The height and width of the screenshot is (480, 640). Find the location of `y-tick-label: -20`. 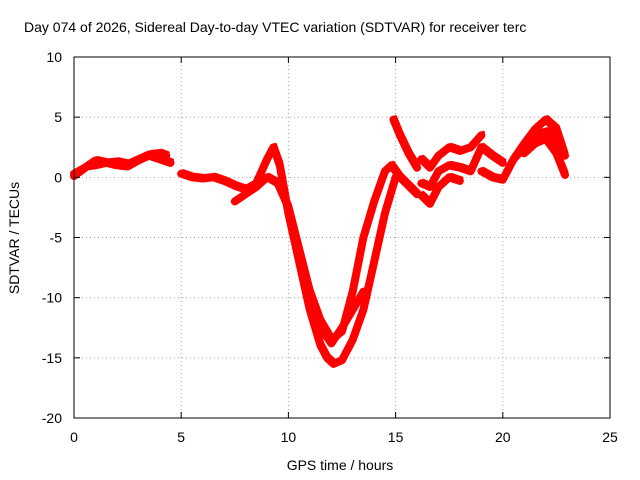

y-tick-label: -20 is located at coordinates (52, 418).